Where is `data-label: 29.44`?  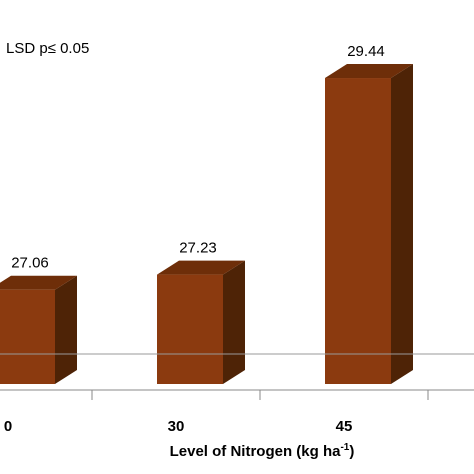 data-label: 29.44 is located at coordinates (366, 51).